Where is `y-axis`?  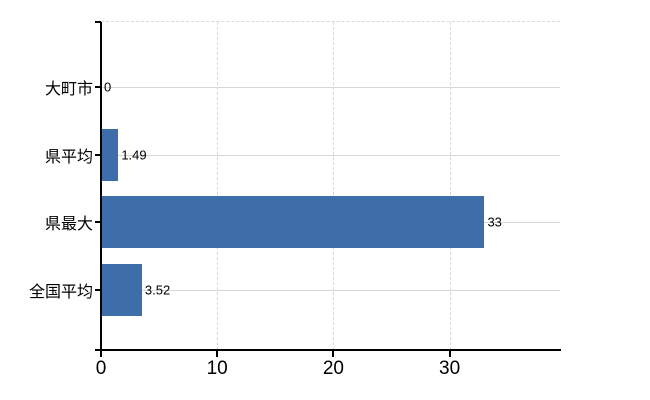 y-axis is located at coordinates (101, 186).